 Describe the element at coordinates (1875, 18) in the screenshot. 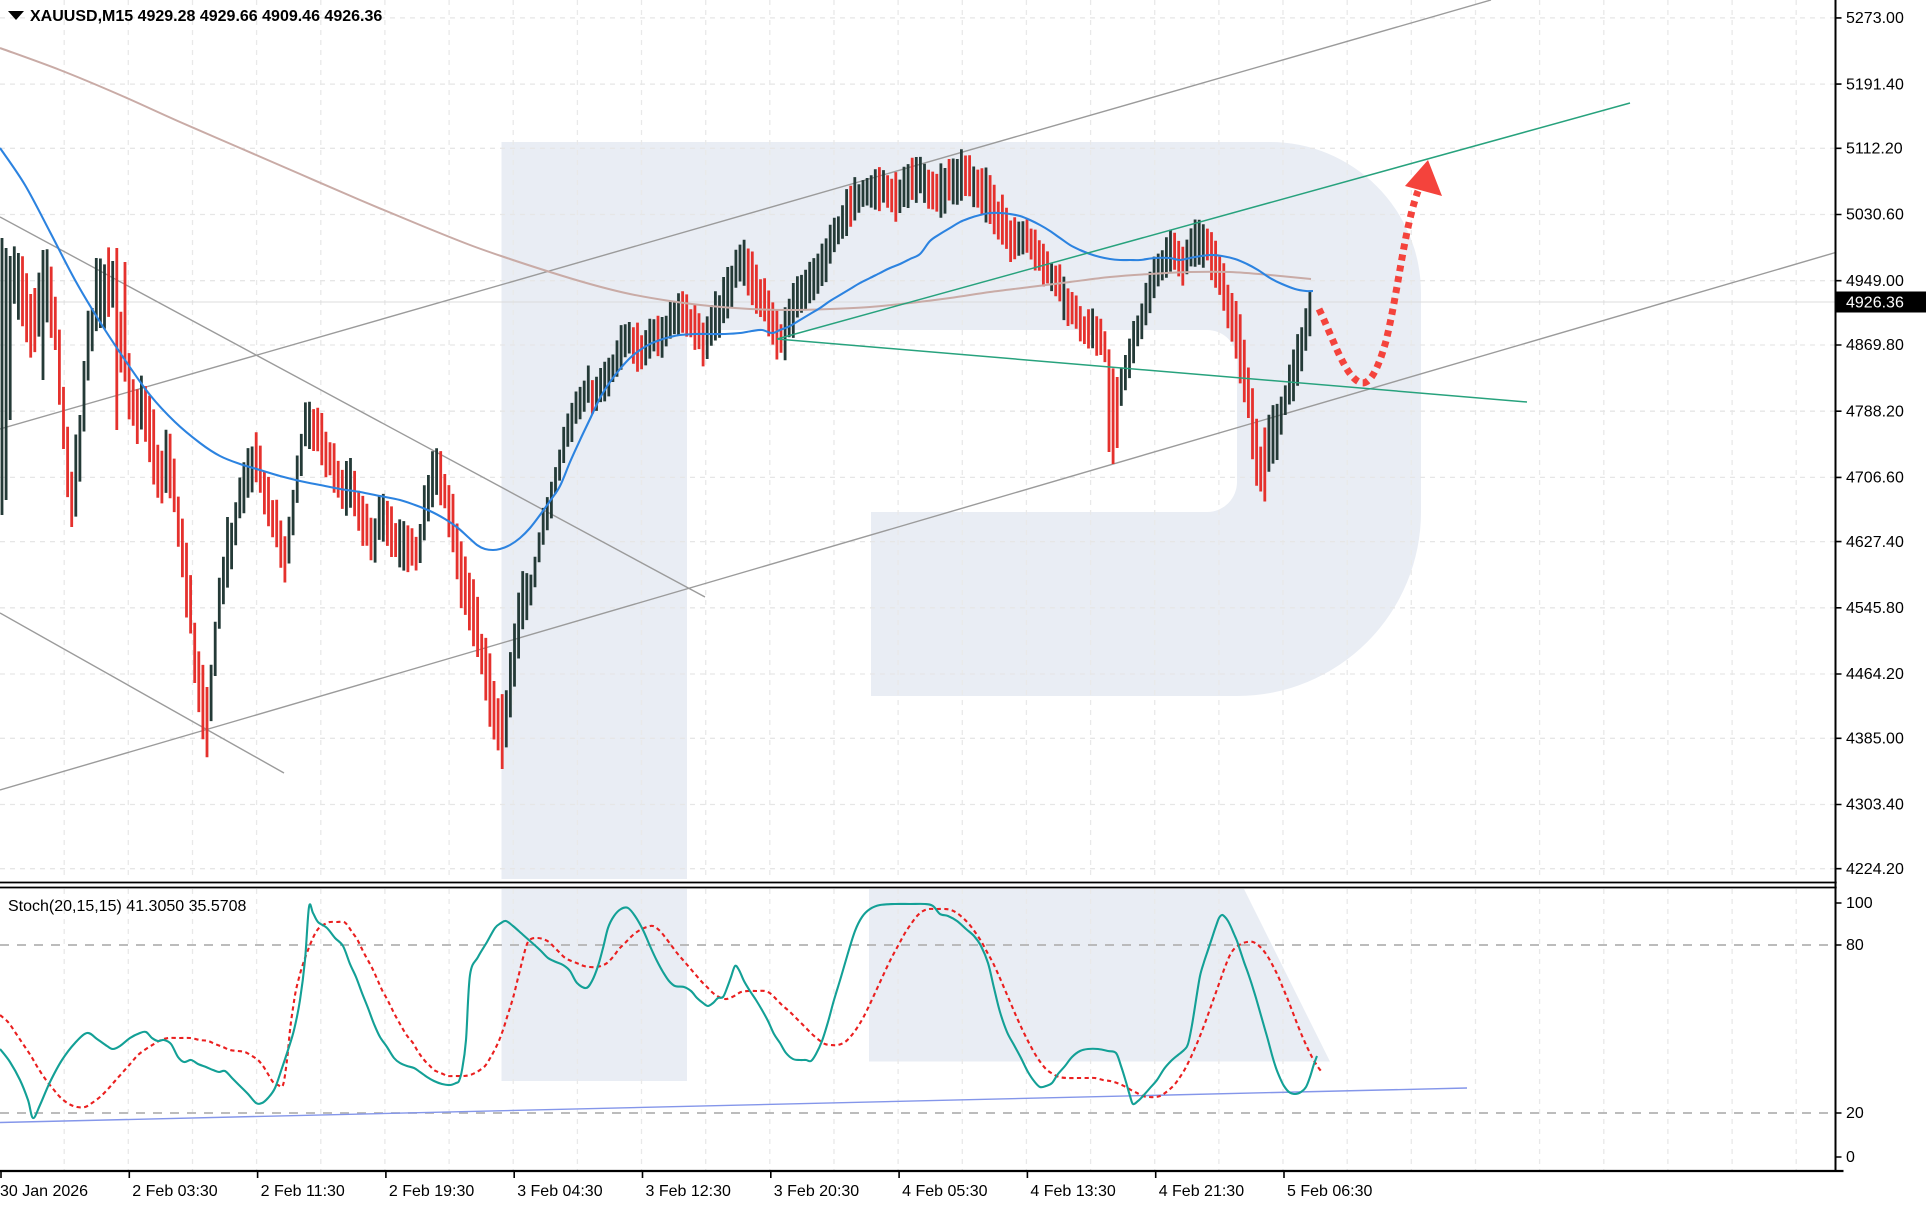

I see `svg-text: 5273.00` at that location.